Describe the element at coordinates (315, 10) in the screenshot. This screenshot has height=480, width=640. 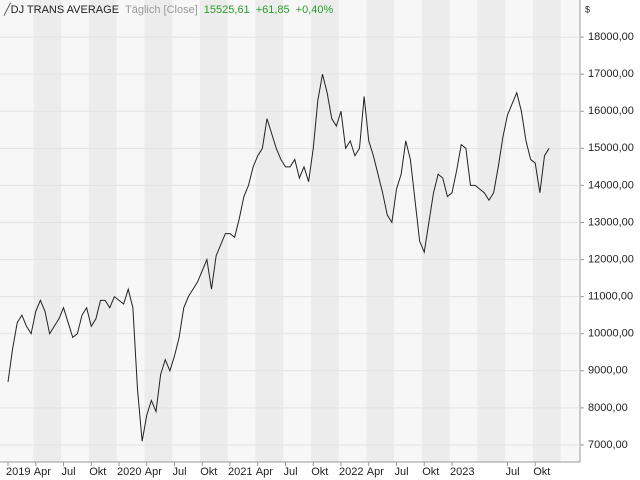
I see `change-pct: +0,40%` at that location.